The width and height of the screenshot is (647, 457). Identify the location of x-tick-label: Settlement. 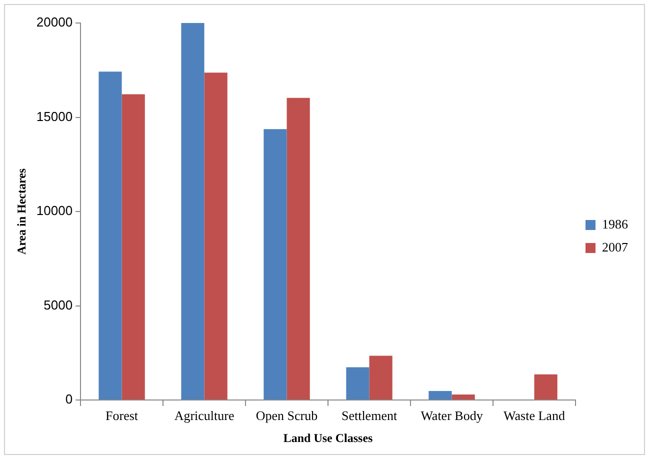
(369, 416).